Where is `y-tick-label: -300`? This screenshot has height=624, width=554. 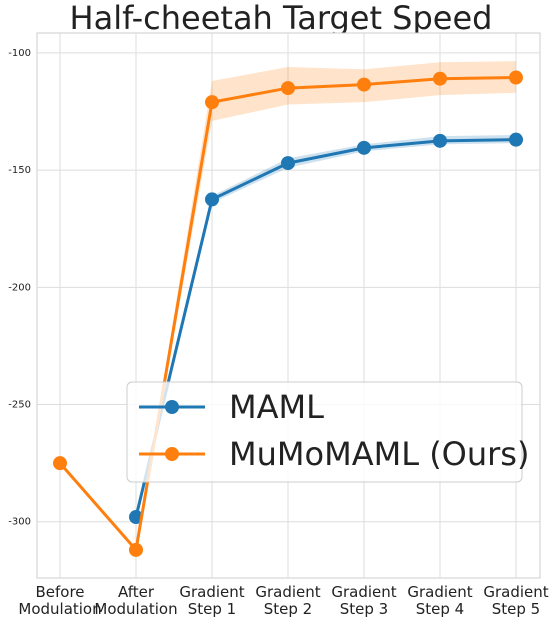
y-tick-label: -300 is located at coordinates (19, 522).